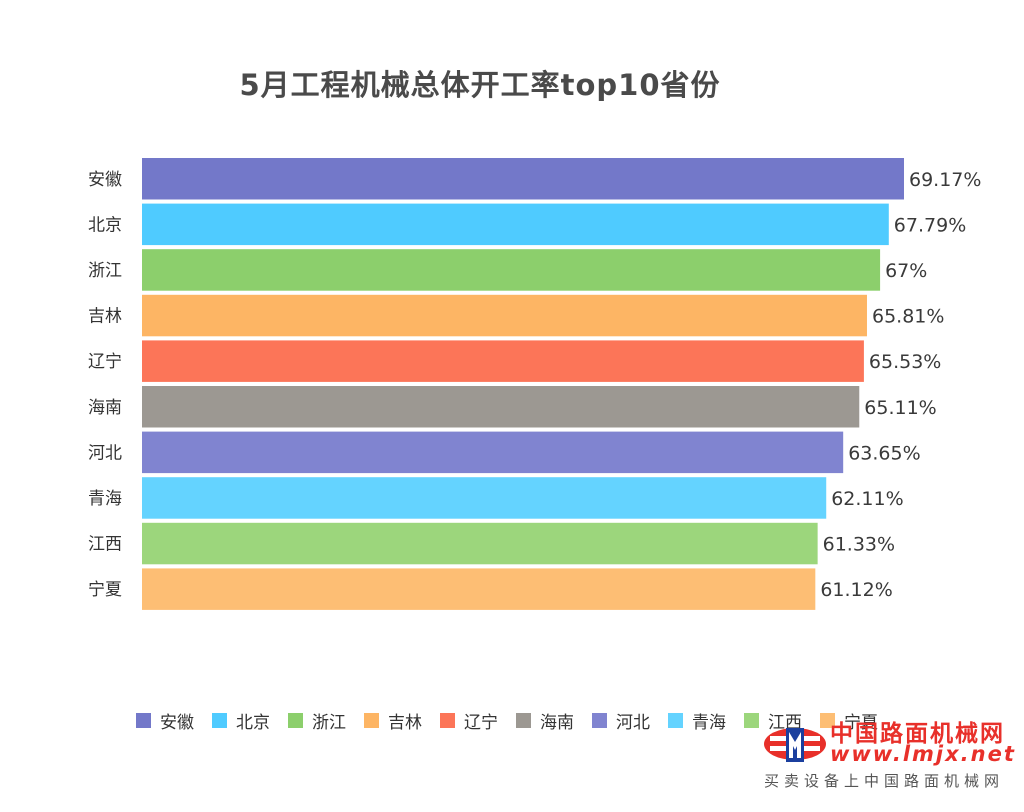  I want to click on legend-label: 辽宁, so click(481, 723).